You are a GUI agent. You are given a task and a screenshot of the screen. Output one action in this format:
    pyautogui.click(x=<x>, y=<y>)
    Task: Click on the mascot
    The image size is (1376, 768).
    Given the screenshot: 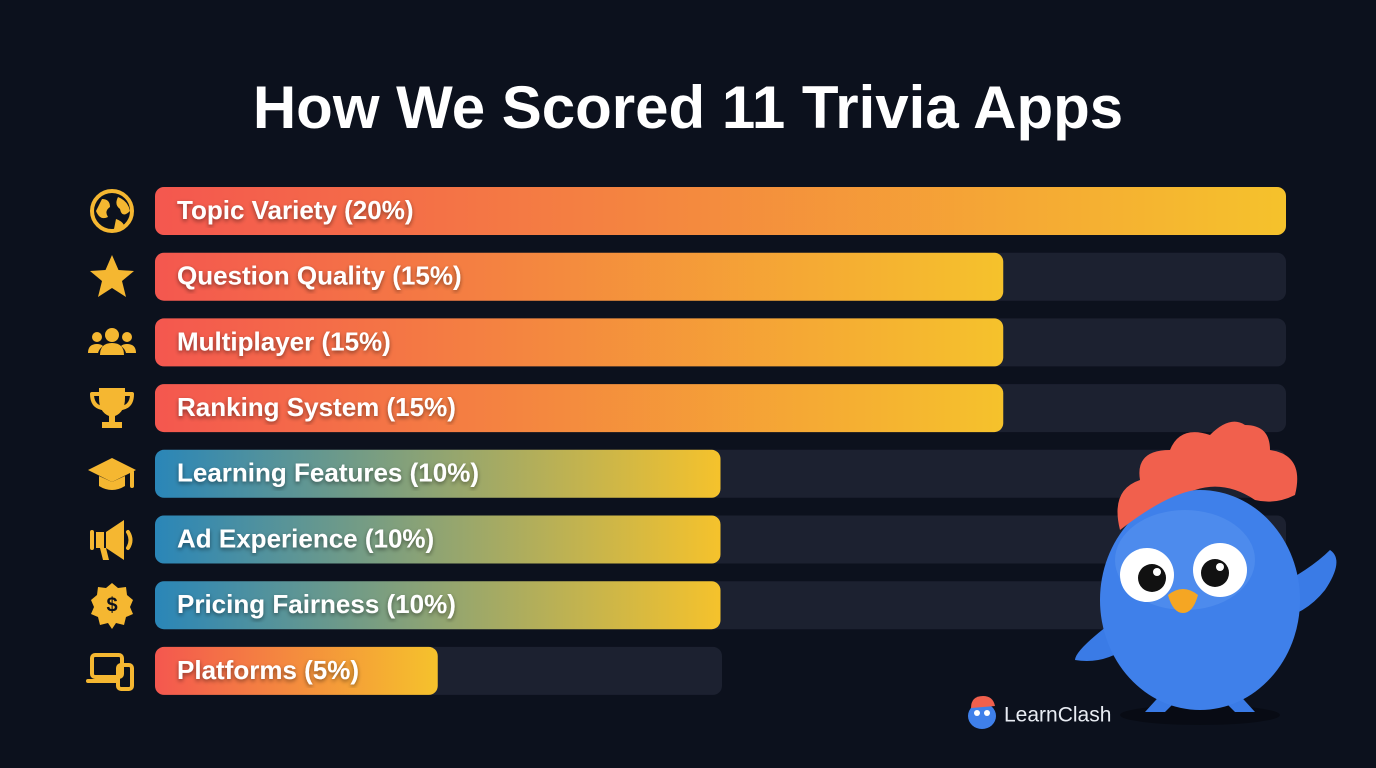 What is the action you would take?
    pyautogui.click(x=1206, y=573)
    